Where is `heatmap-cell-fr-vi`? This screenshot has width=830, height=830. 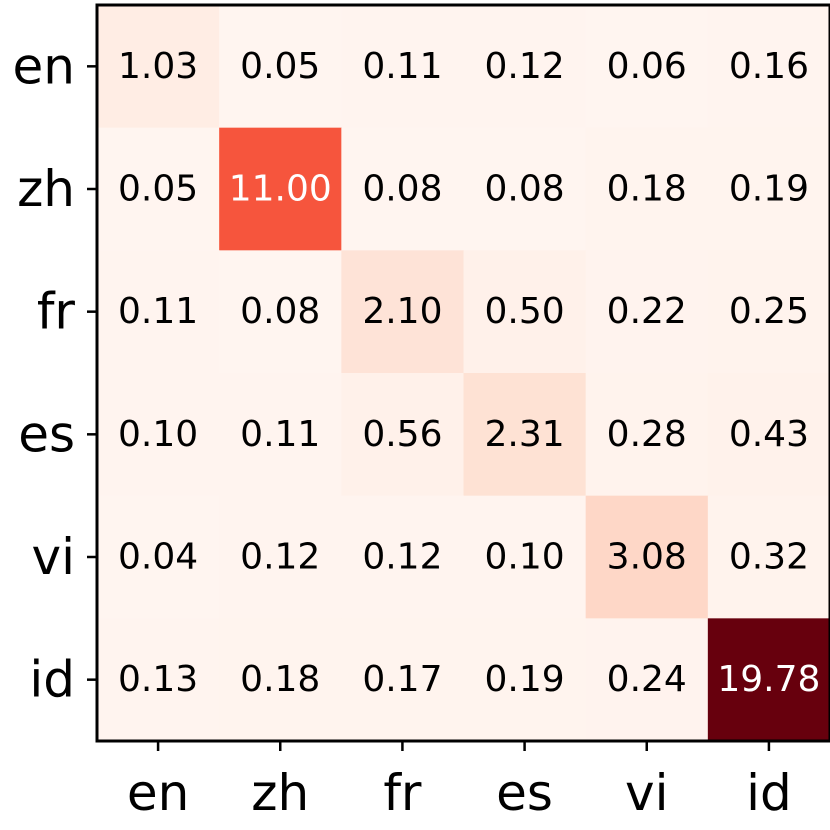 heatmap-cell-fr-vi is located at coordinates (647, 312).